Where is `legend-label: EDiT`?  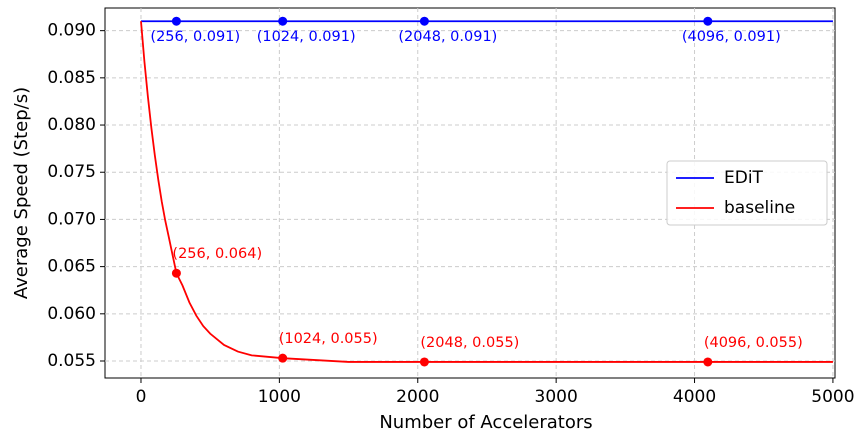
legend-label: EDiT is located at coordinates (744, 178).